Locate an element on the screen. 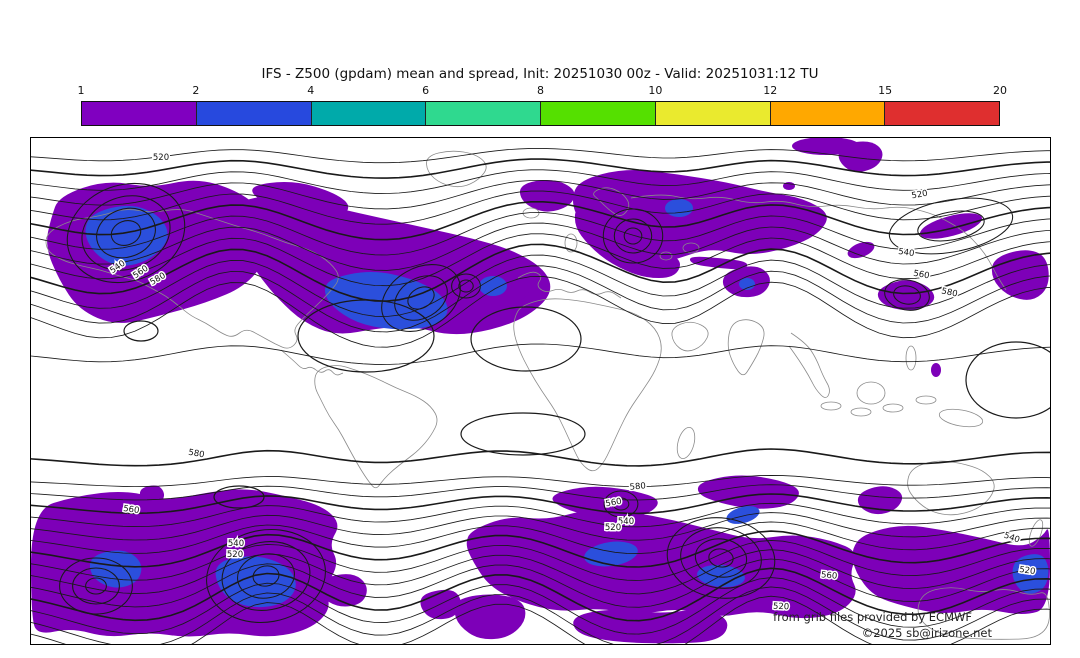  credit-irizone: ©2025 sb@irizone.net is located at coordinates (926, 633).